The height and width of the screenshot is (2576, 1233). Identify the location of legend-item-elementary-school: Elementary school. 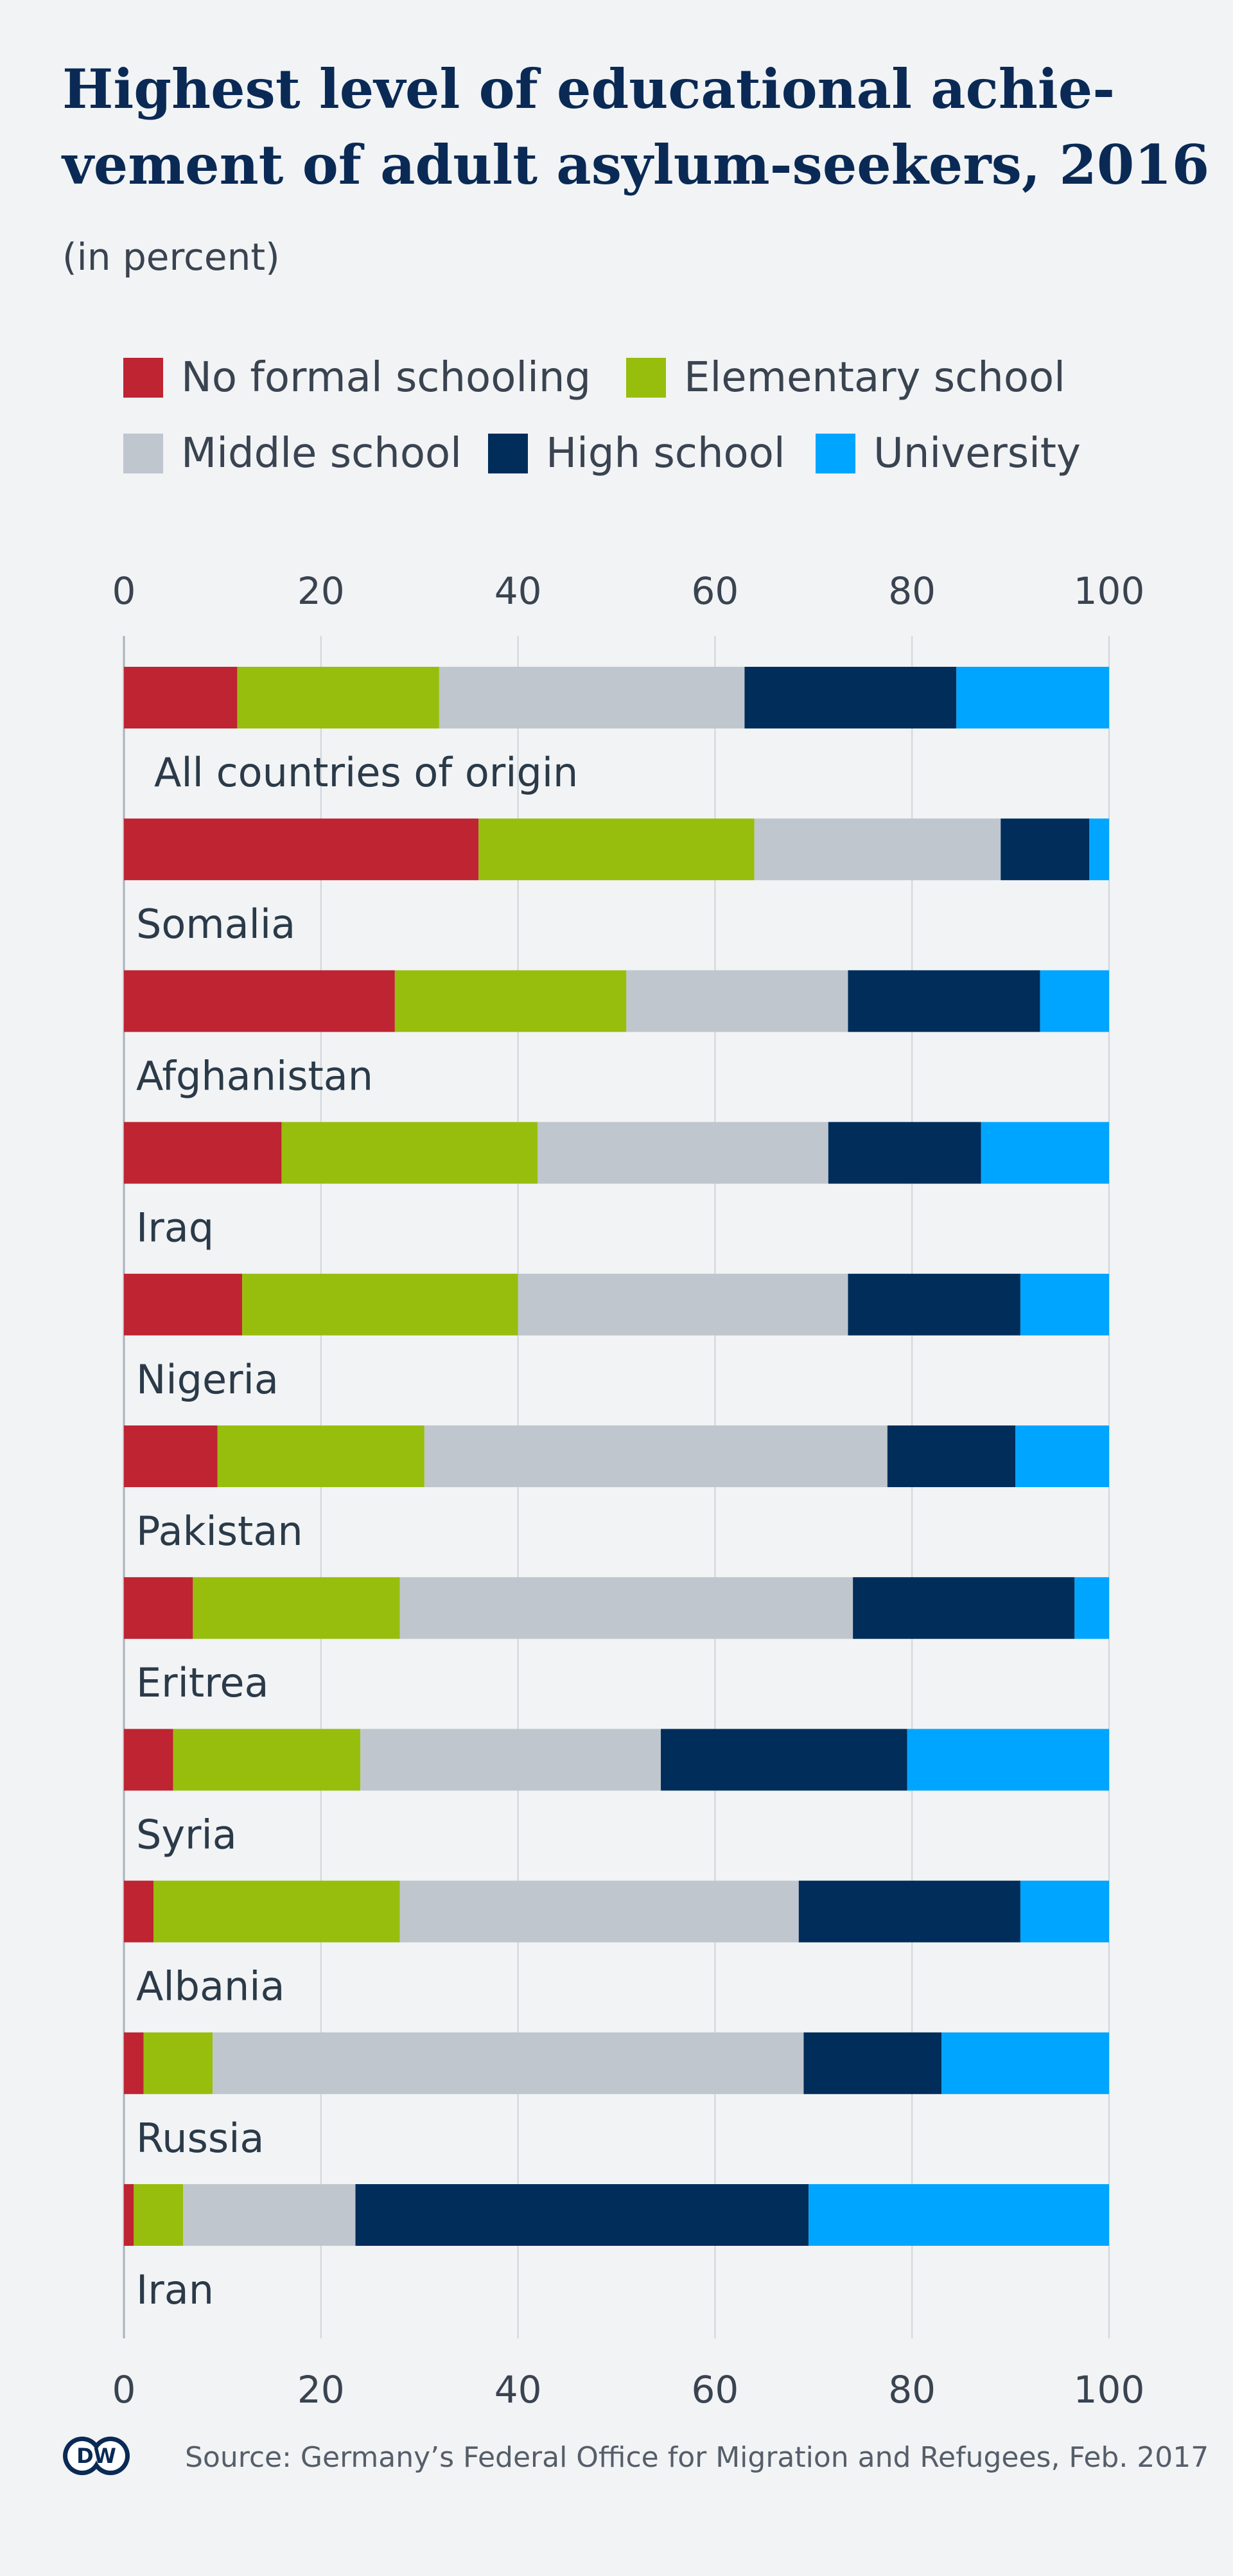
(846, 377).